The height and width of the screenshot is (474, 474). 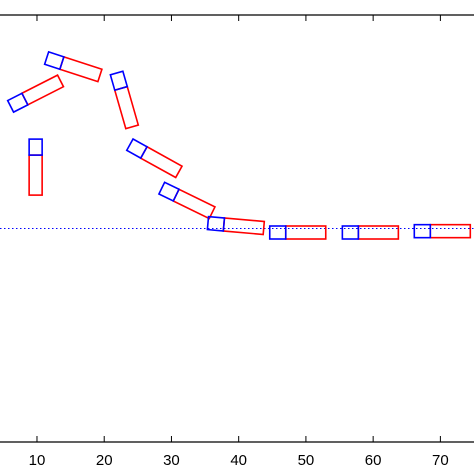 What do you see at coordinates (171, 460) in the screenshot?
I see `x-tick-label: 30` at bounding box center [171, 460].